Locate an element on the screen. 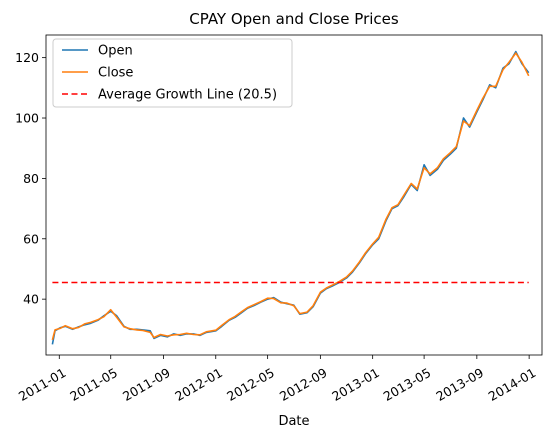 This screenshot has height=439, width=552. y-tick-label: 80 is located at coordinates (31, 178).